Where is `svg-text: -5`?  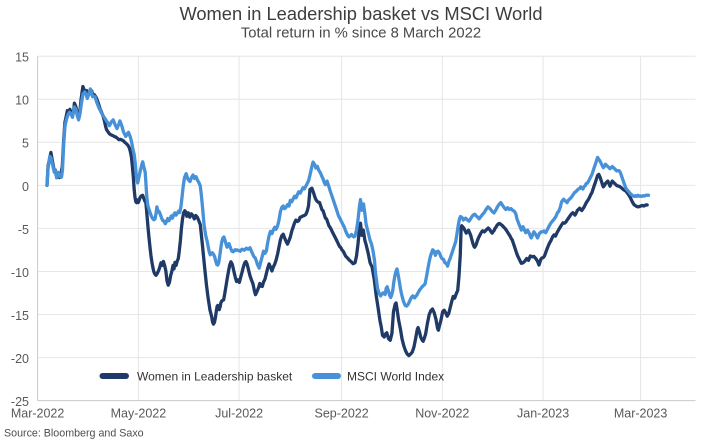
svg-text: -5 is located at coordinates (23, 230).